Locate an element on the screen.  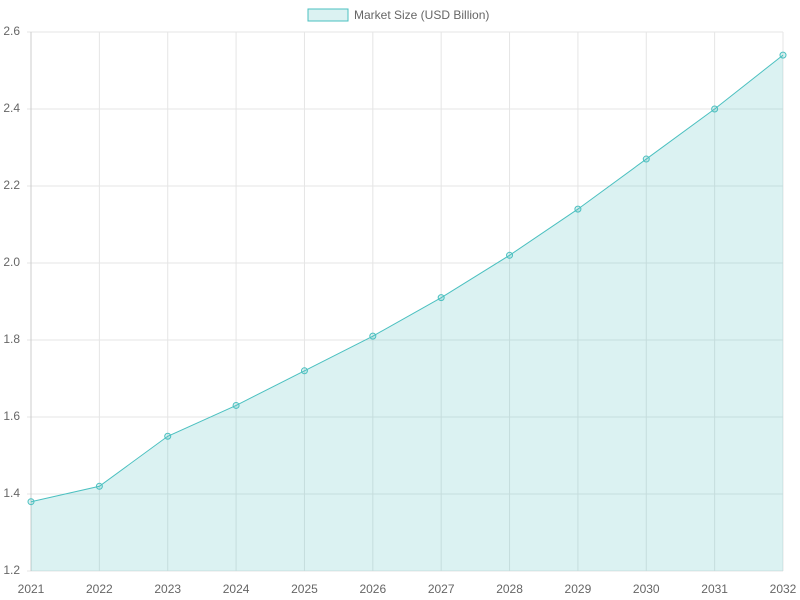
x-tick-label: 2028 is located at coordinates (509, 589).